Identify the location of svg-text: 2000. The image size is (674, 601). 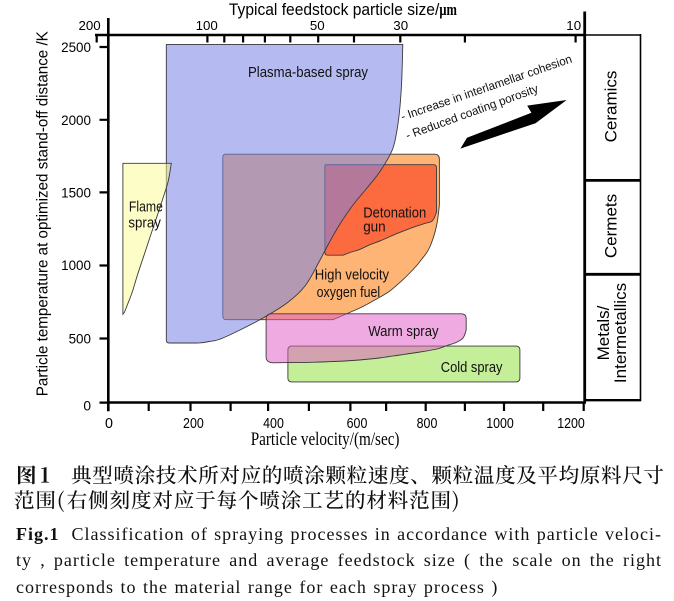
(76, 120).